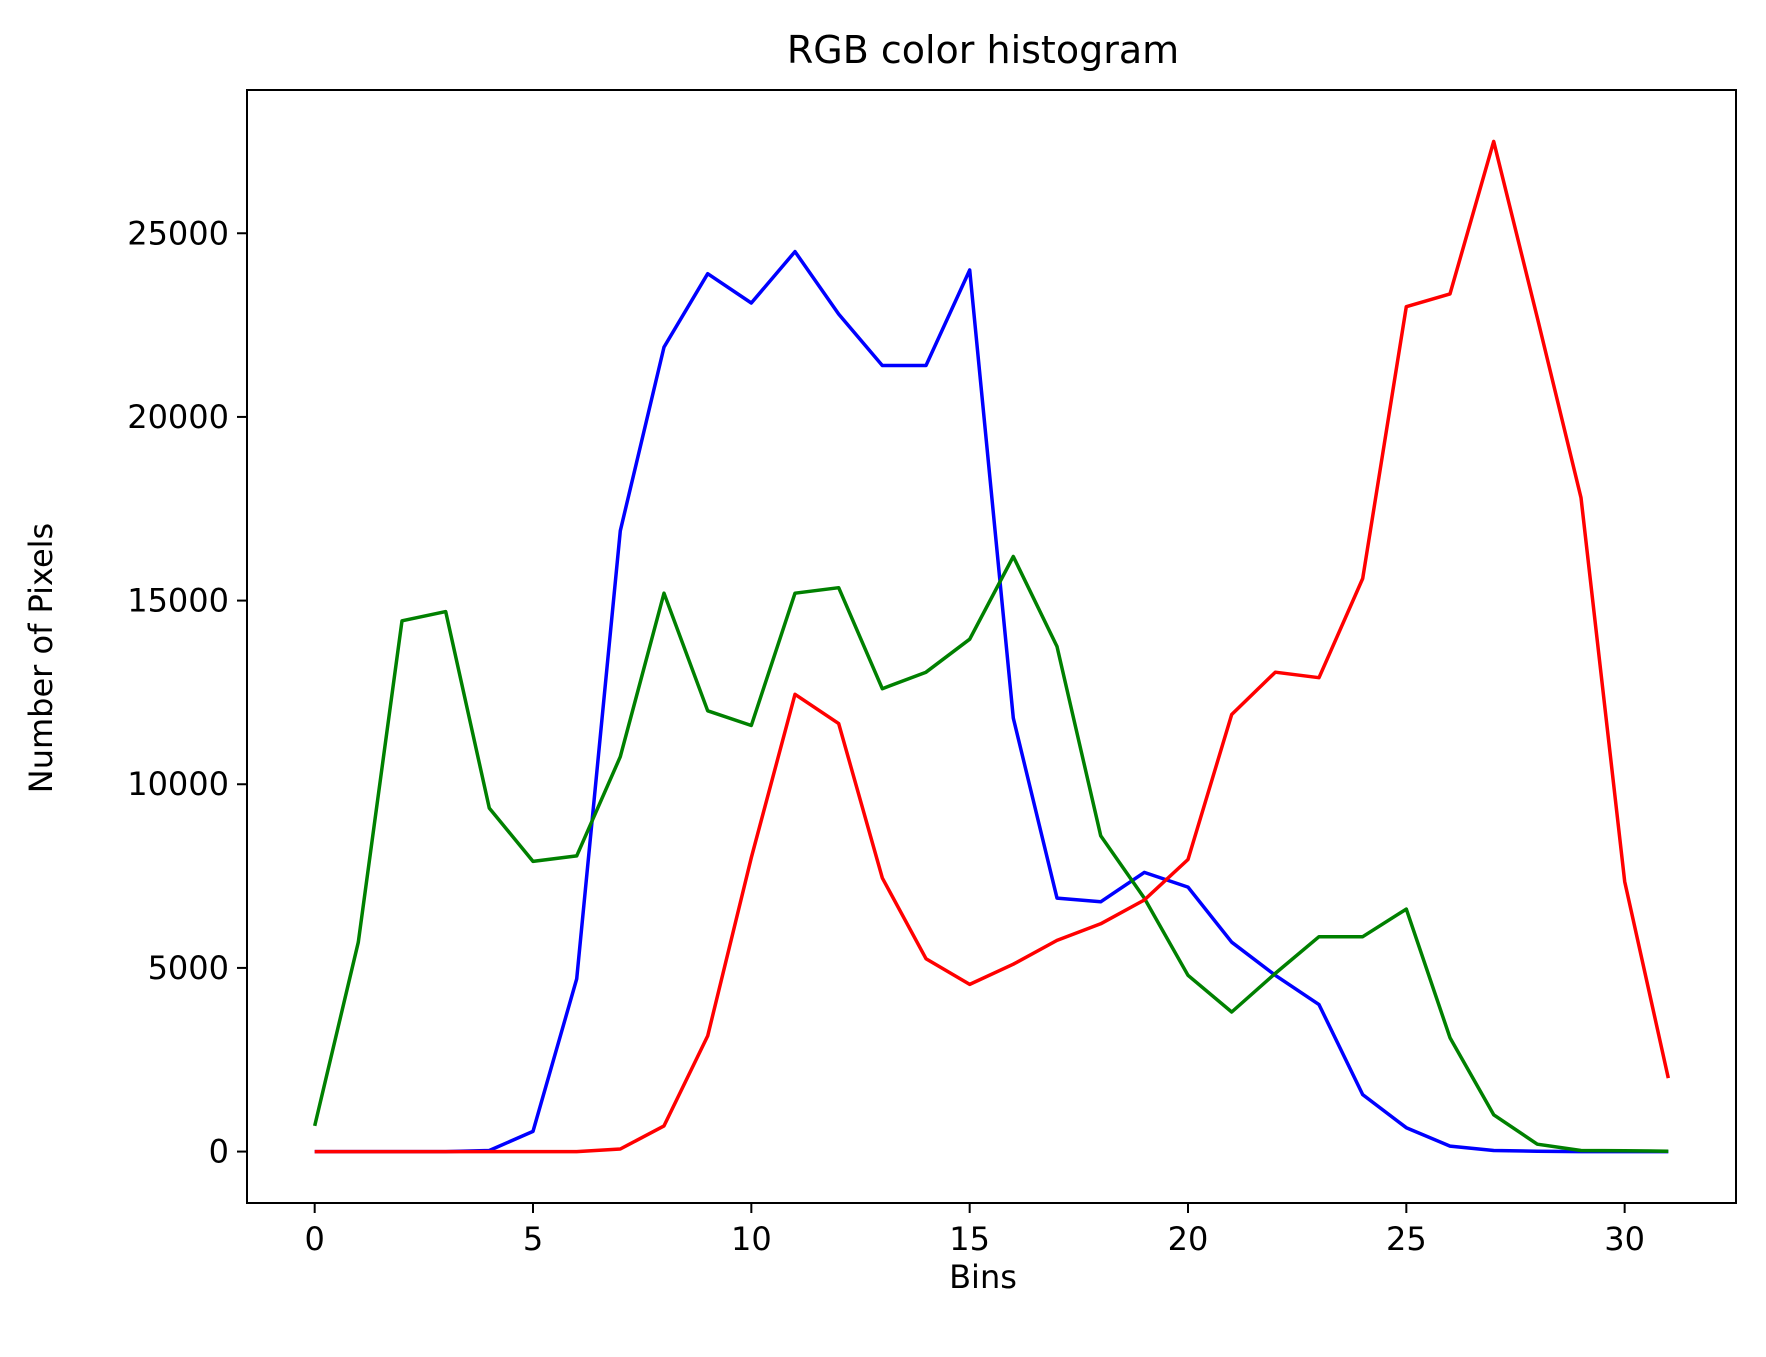  I want to click on x-tick-label-1: 5, so click(533, 1239).